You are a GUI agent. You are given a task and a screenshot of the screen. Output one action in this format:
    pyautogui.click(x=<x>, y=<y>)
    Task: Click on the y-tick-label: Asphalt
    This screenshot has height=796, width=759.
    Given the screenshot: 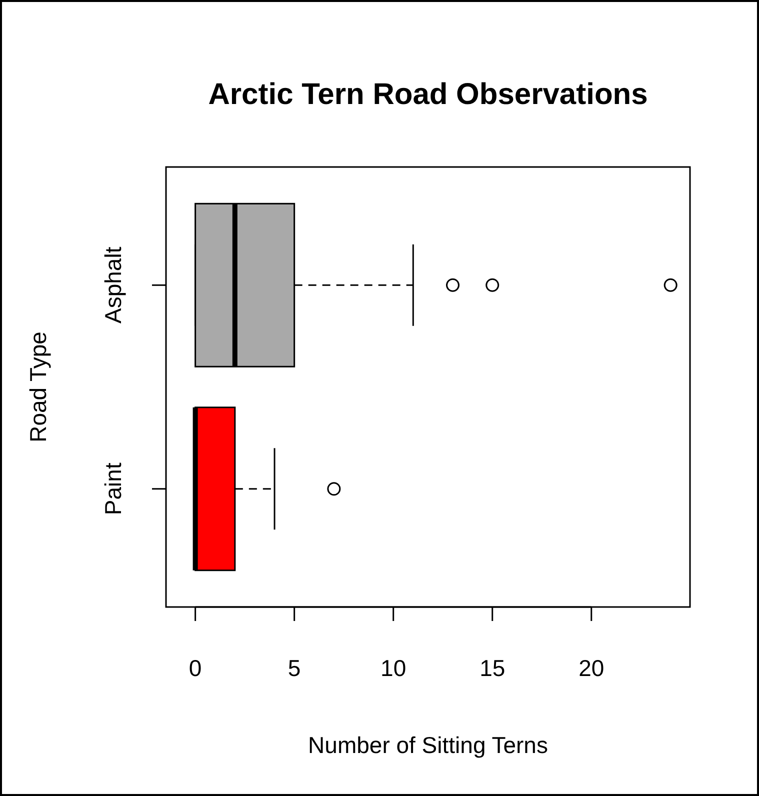 What is the action you would take?
    pyautogui.click(x=113, y=285)
    